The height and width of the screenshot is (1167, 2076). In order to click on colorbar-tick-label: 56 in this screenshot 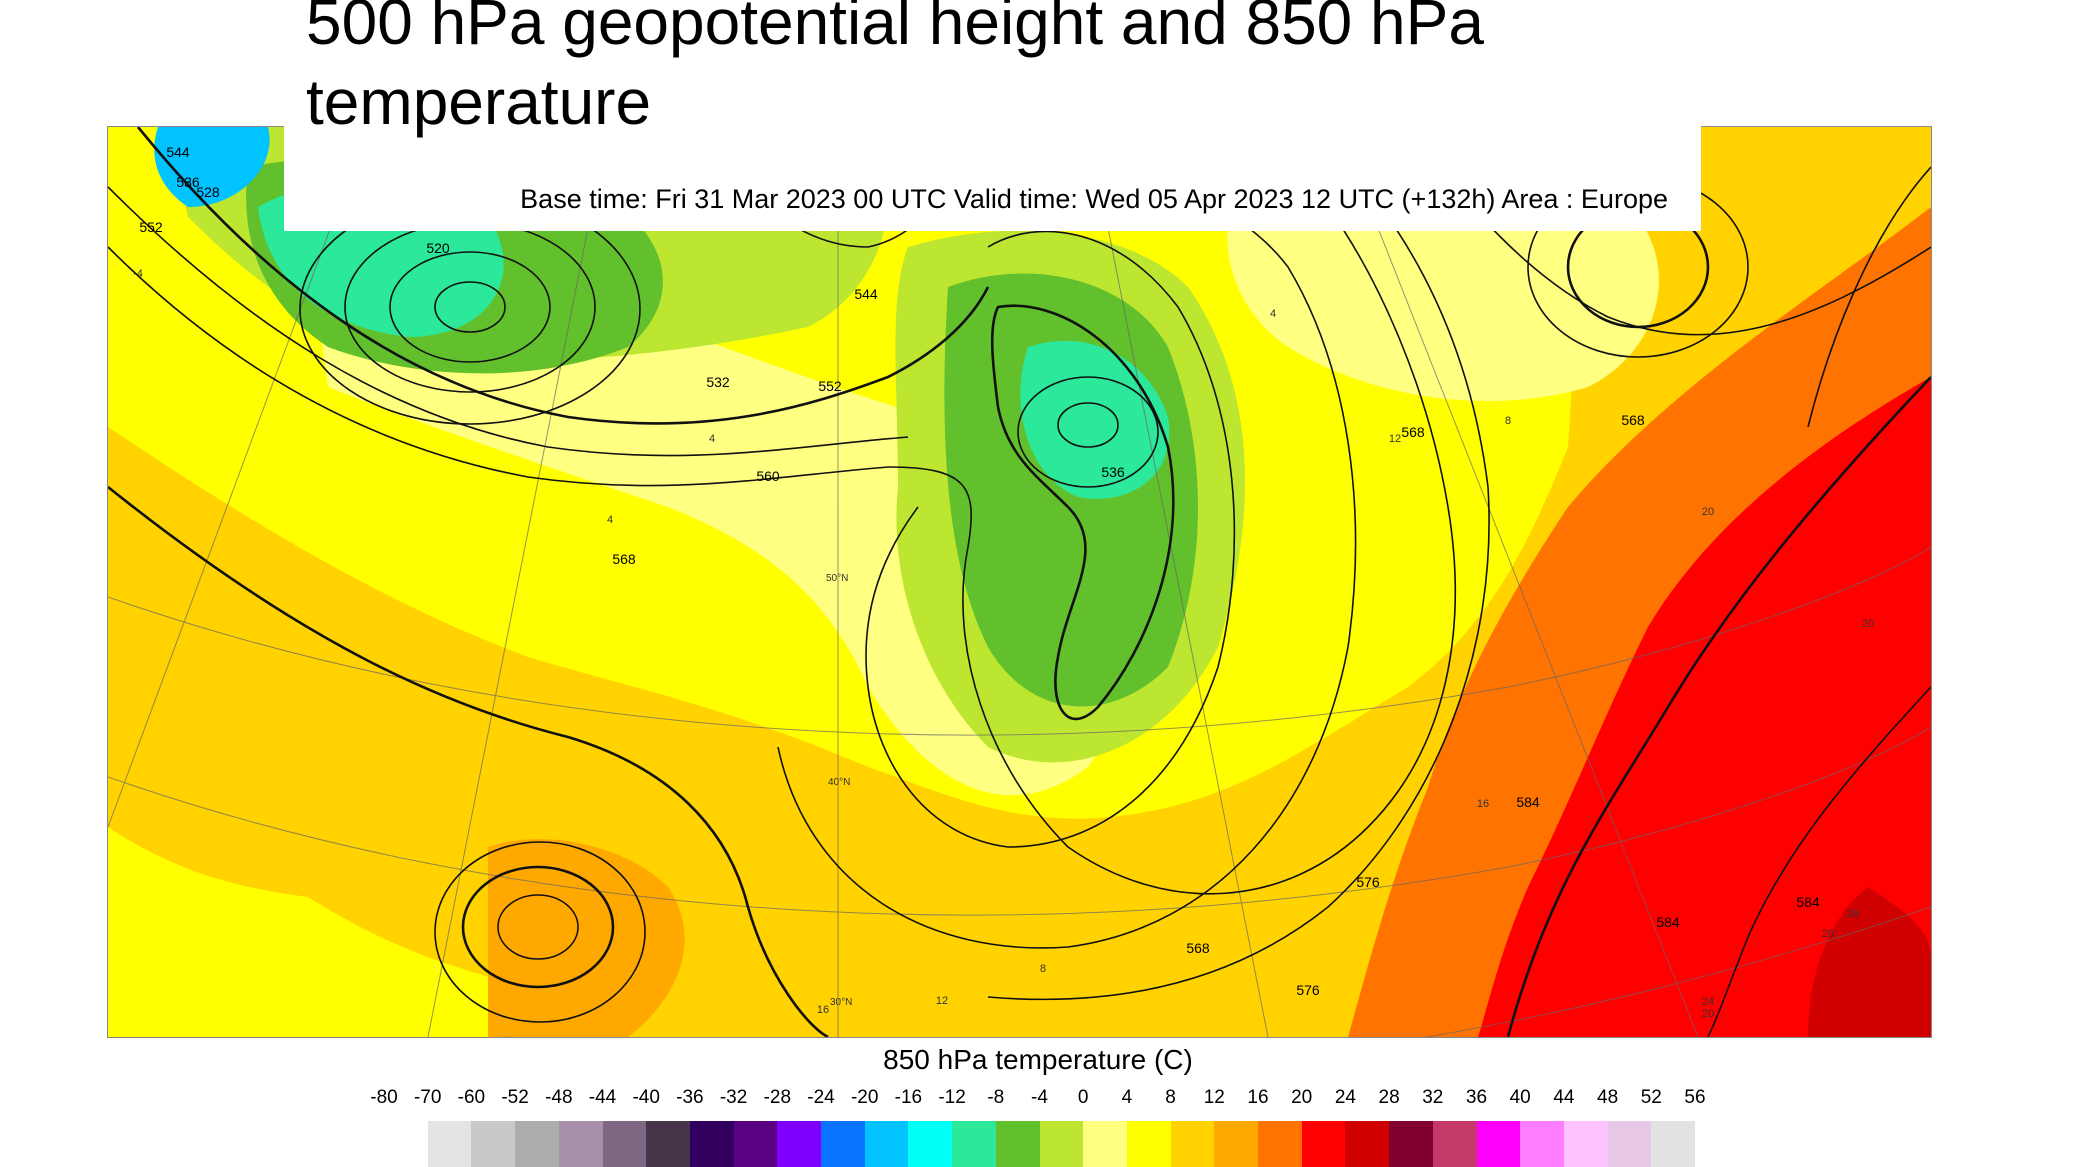, I will do `click(1695, 1097)`.